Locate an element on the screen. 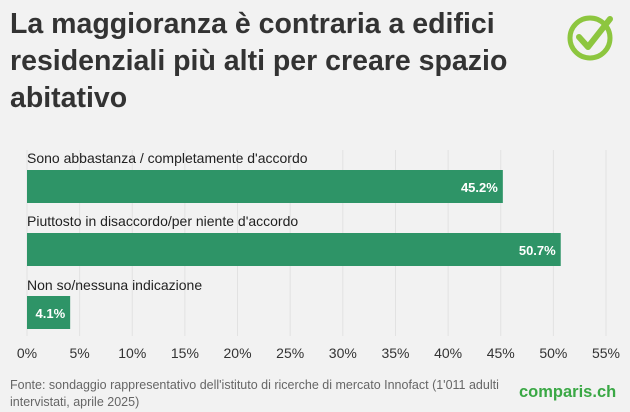 The height and width of the screenshot is (412, 630). bar-value-label: 4.1% is located at coordinates (51, 313).